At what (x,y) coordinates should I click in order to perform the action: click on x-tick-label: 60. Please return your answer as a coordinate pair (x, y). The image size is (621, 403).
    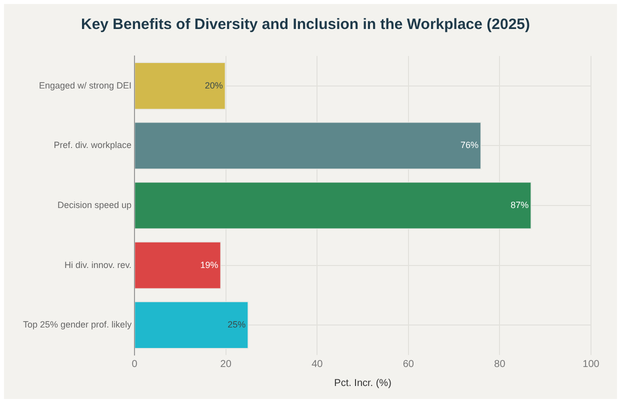
    Looking at the image, I should click on (408, 364).